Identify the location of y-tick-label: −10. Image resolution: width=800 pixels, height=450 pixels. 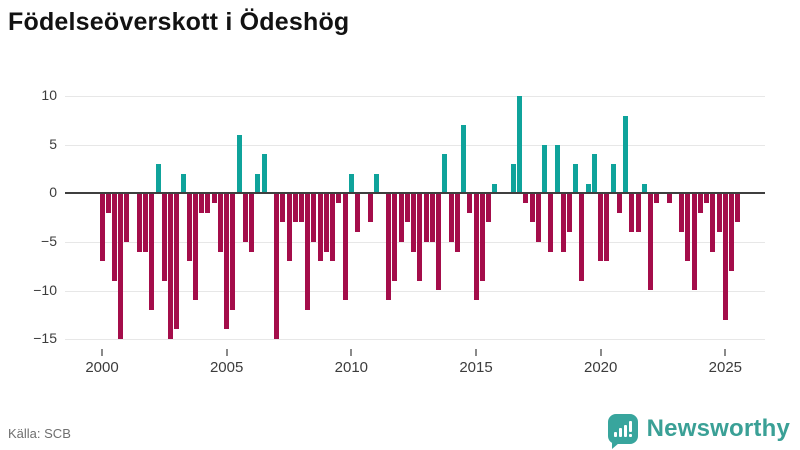
(45, 289).